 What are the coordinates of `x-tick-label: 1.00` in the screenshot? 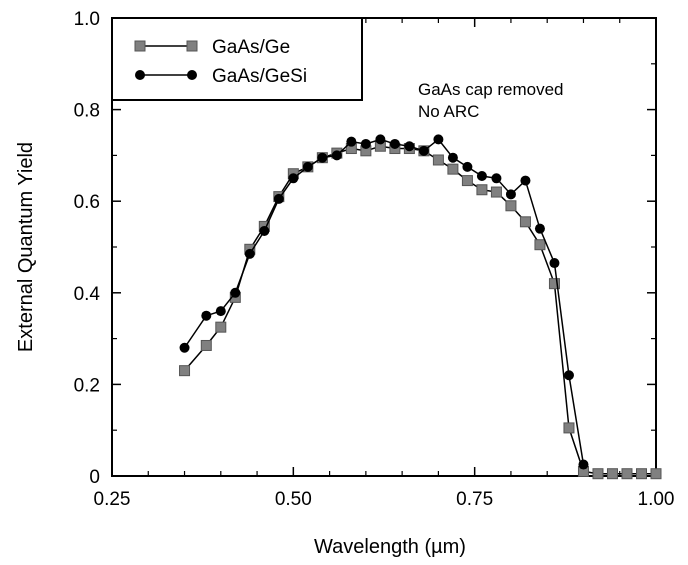 It's located at (656, 499).